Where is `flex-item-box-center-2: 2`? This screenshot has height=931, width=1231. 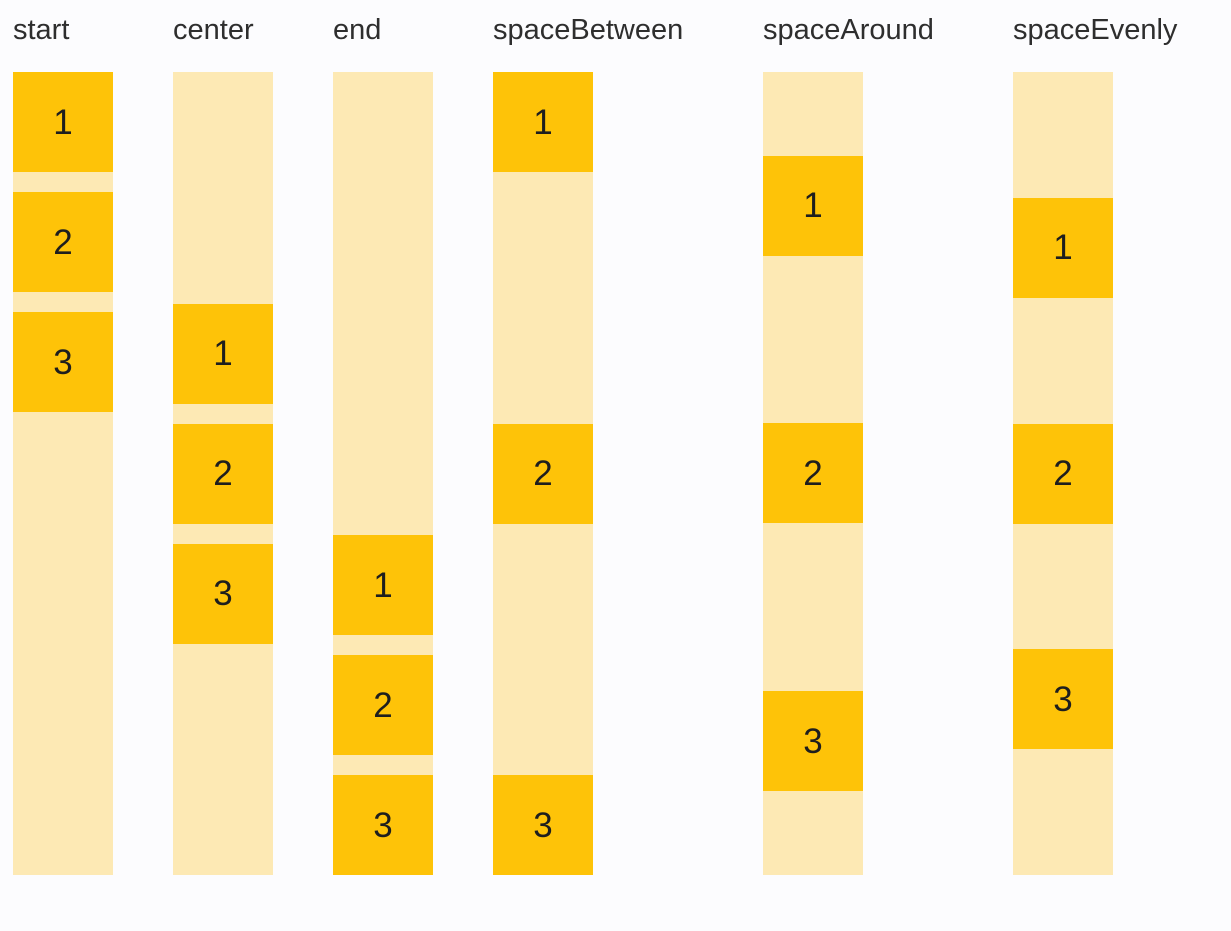 flex-item-box-center-2: 2 is located at coordinates (223, 473).